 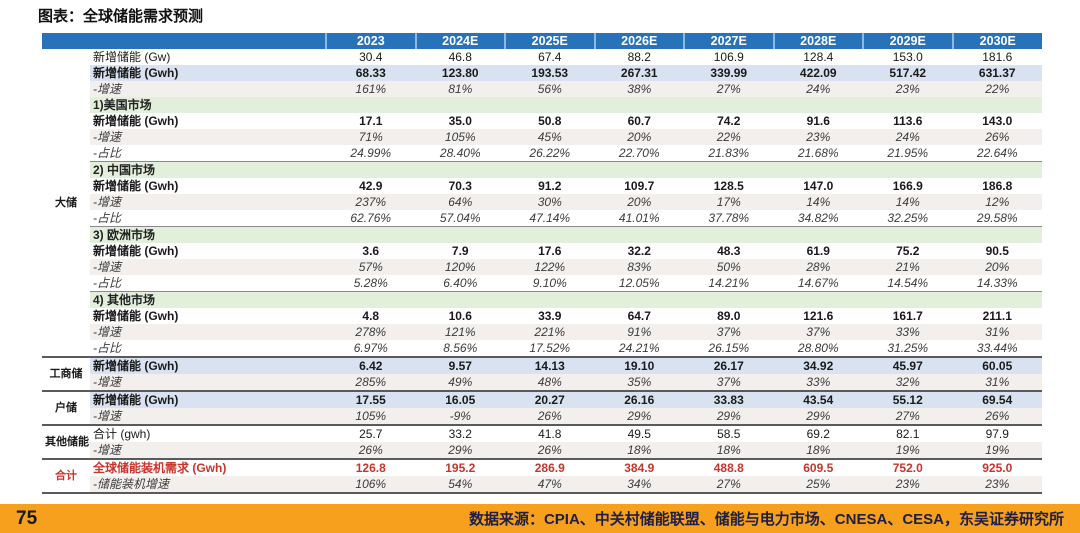 I want to click on page-number: 75, so click(x=27, y=518).